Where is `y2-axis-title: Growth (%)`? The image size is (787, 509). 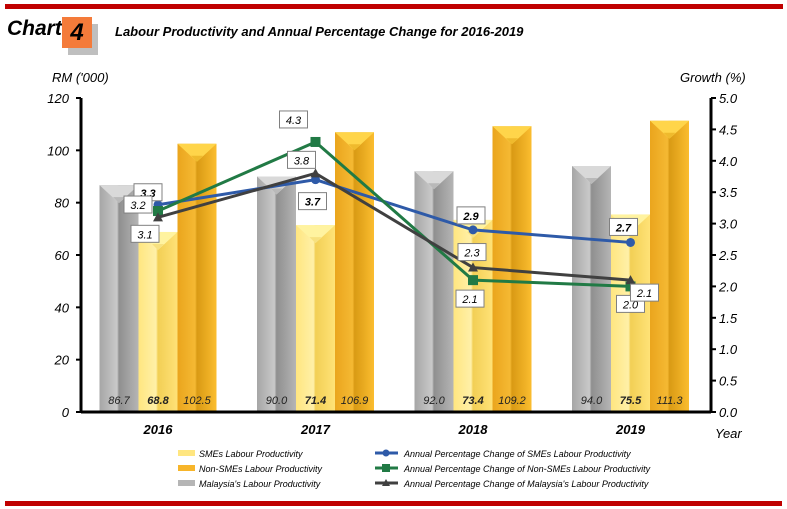 y2-axis-title: Growth (%) is located at coordinates (713, 77).